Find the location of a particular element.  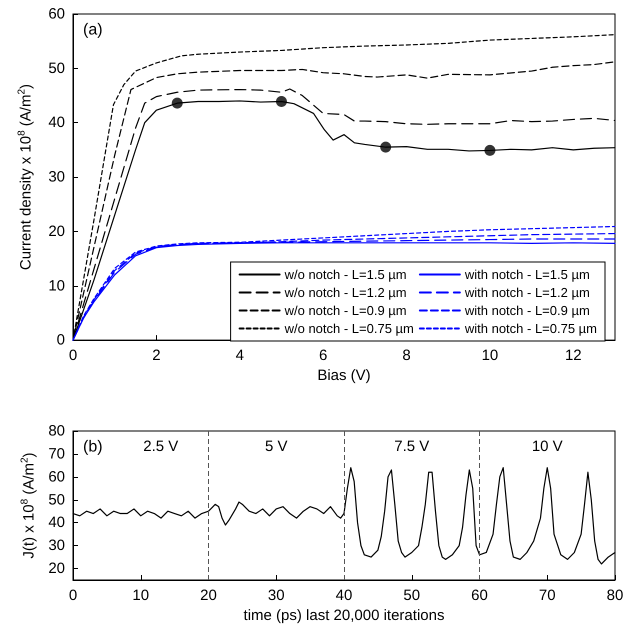

legend-label: w/o notch - L=1.5 µm is located at coordinates (345, 274).